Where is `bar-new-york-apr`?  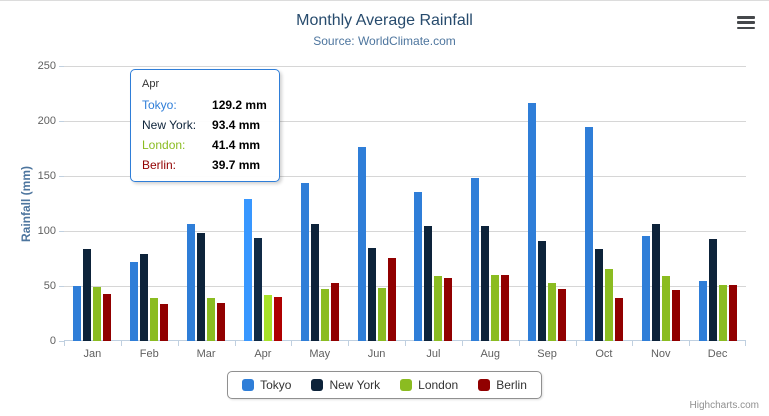 bar-new-york-apr is located at coordinates (257, 289).